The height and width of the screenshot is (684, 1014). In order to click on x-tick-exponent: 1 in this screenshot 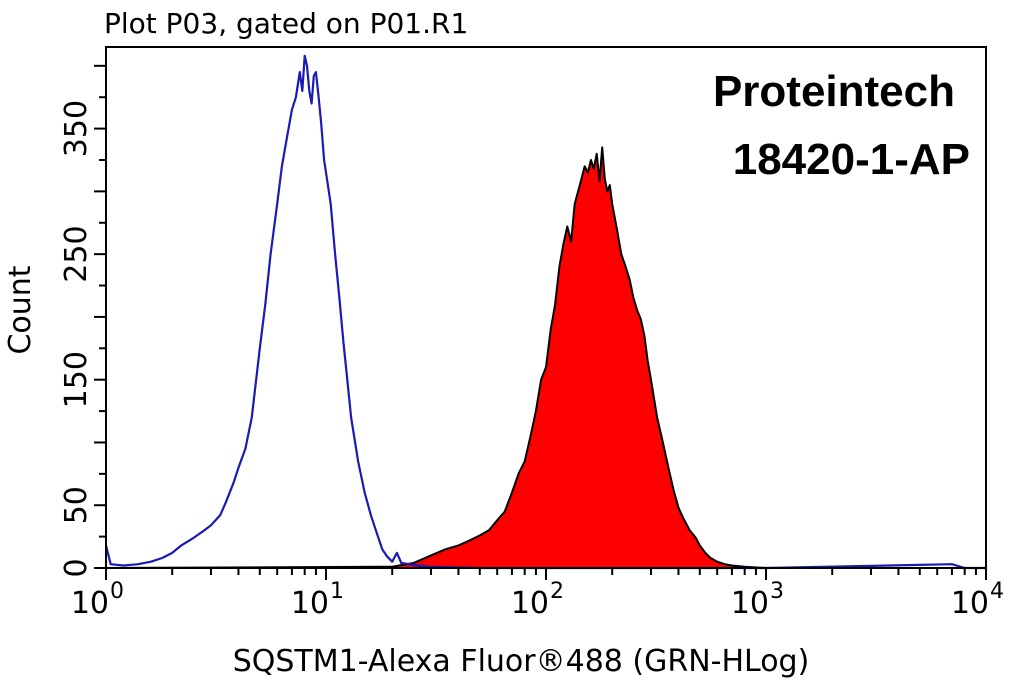, I will do `click(337, 591)`.